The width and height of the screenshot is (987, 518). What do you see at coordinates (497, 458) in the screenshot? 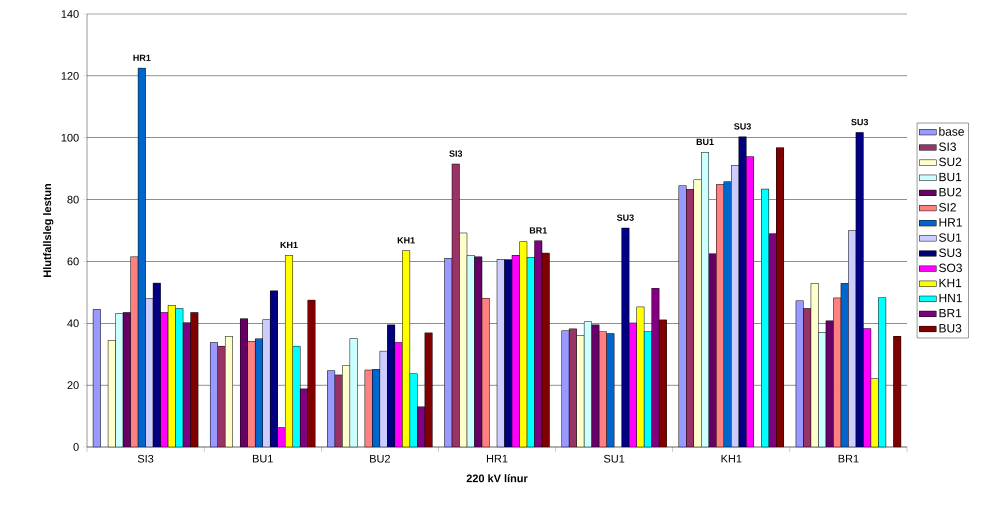
I see `x-tick-label: HR1` at bounding box center [497, 458].